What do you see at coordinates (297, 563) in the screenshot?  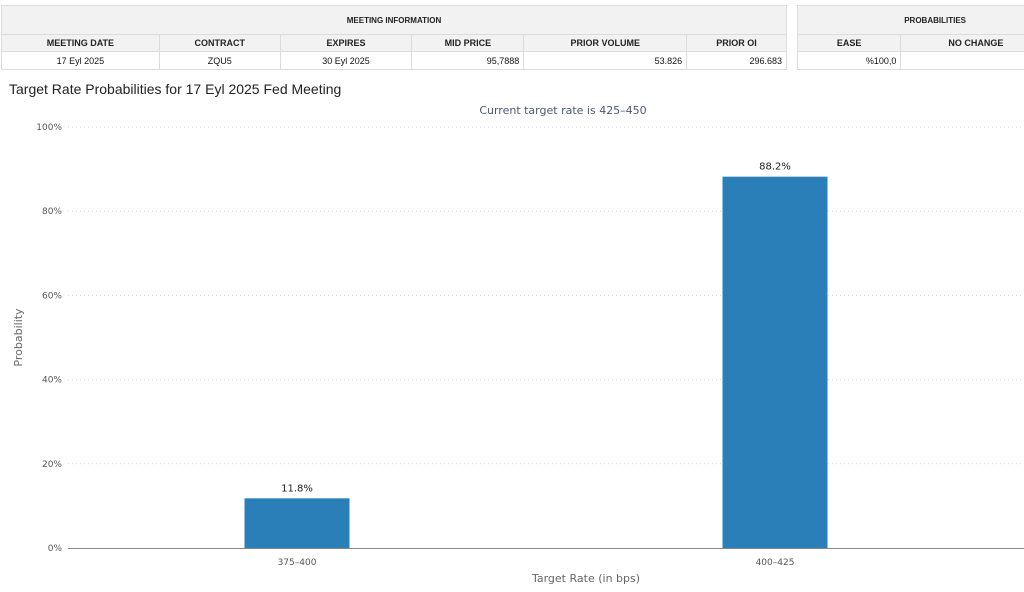 I see `x-tick-label: 375–400` at bounding box center [297, 563].